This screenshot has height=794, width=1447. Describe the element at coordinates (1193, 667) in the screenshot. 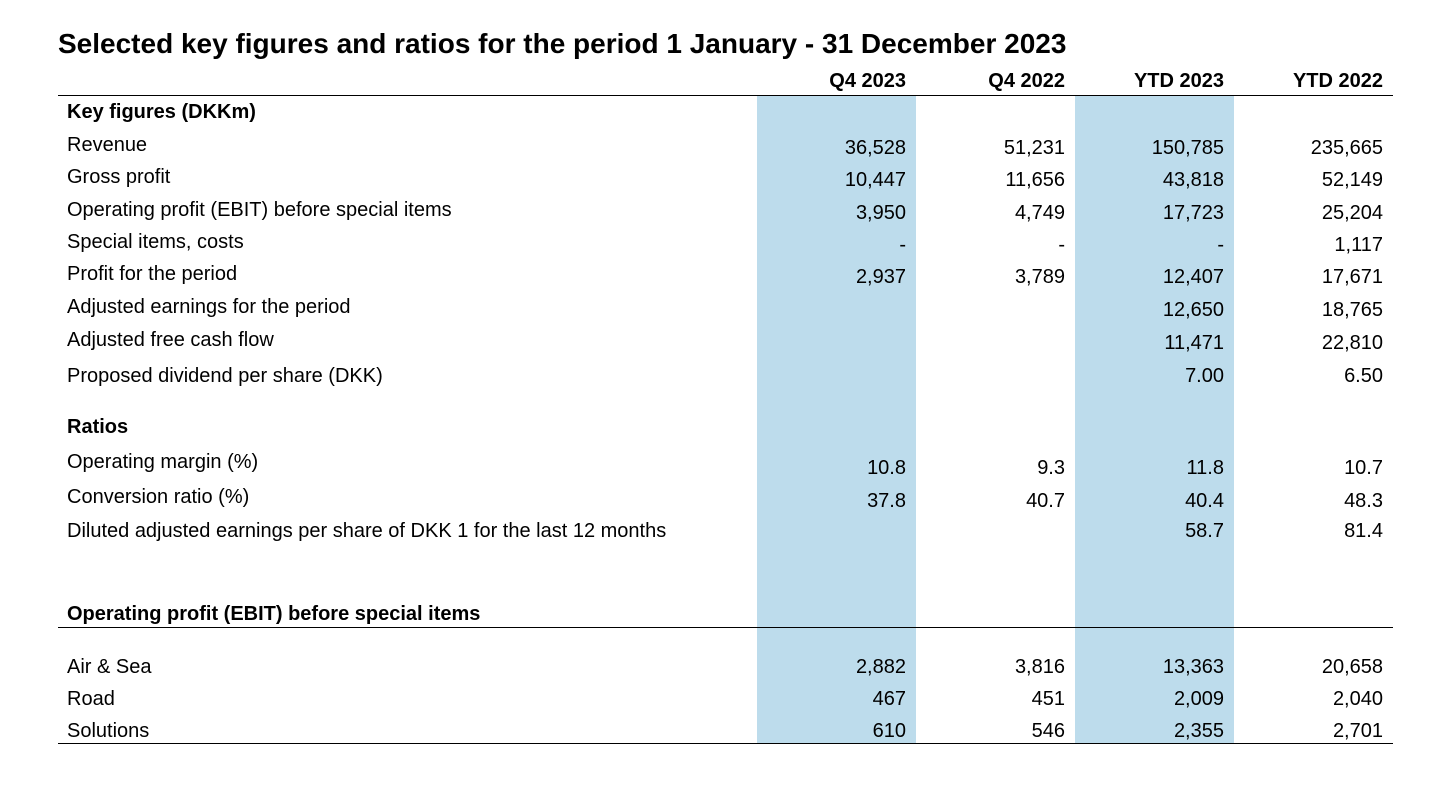

I see `cell-value: 13,363` at that location.